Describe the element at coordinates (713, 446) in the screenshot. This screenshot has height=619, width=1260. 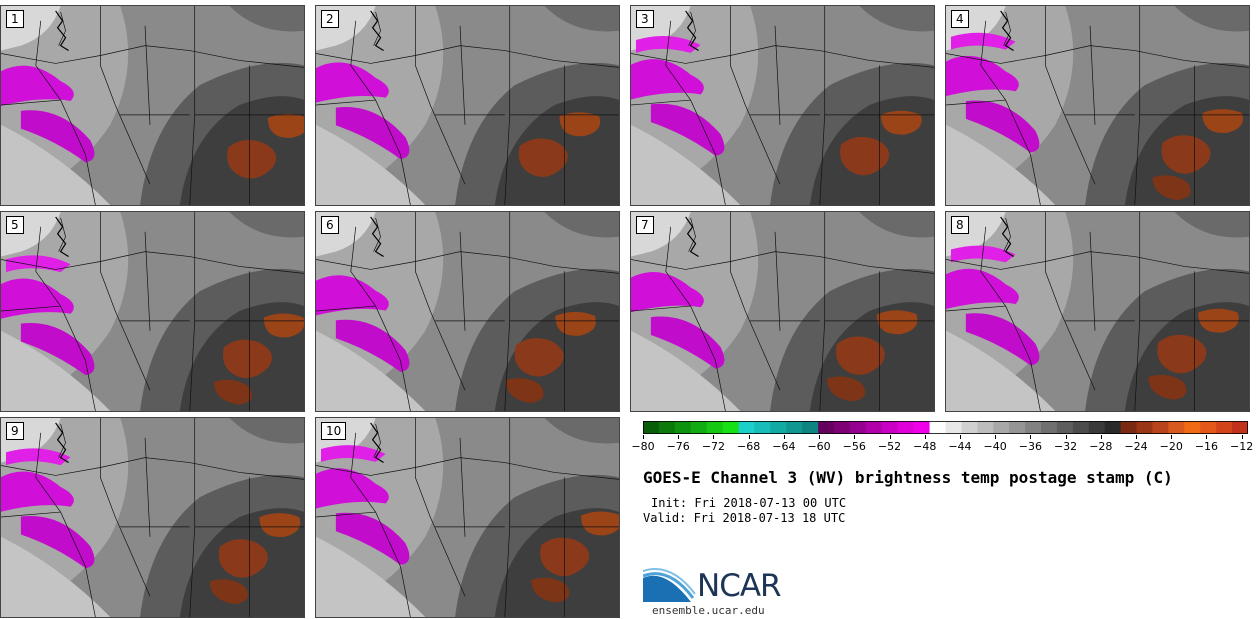
I see `colorbar-tick-label: −72` at that location.